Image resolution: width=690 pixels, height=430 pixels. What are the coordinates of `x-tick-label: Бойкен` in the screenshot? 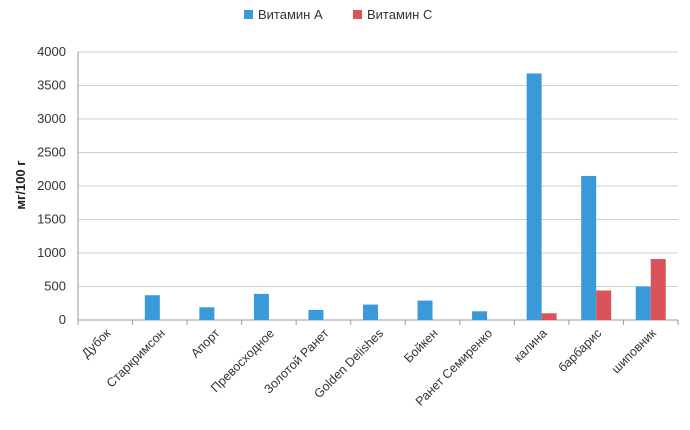 It's located at (420, 345).